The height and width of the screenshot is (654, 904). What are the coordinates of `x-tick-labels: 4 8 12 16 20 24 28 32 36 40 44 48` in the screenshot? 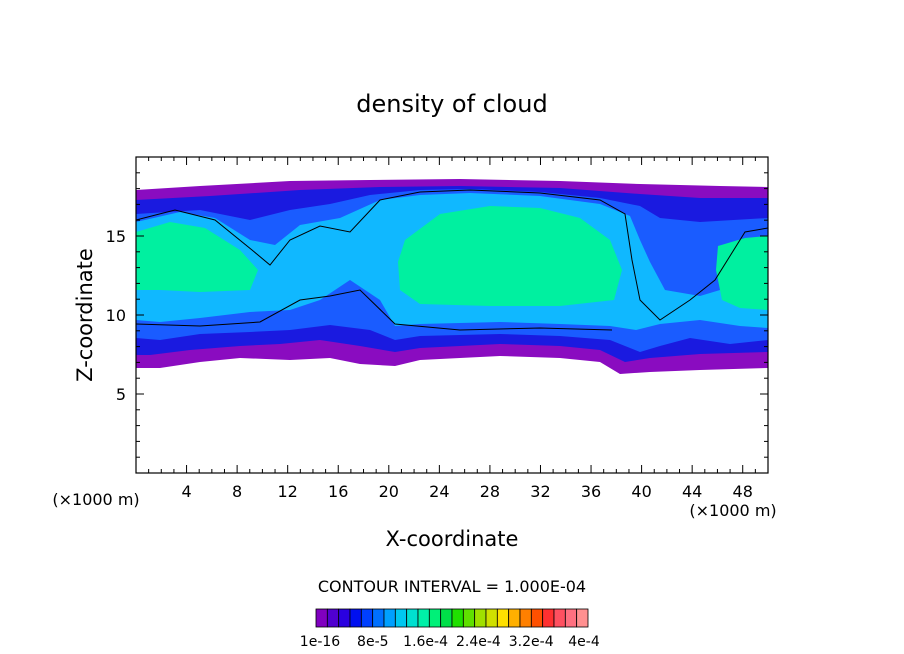 It's located at (466, 491).